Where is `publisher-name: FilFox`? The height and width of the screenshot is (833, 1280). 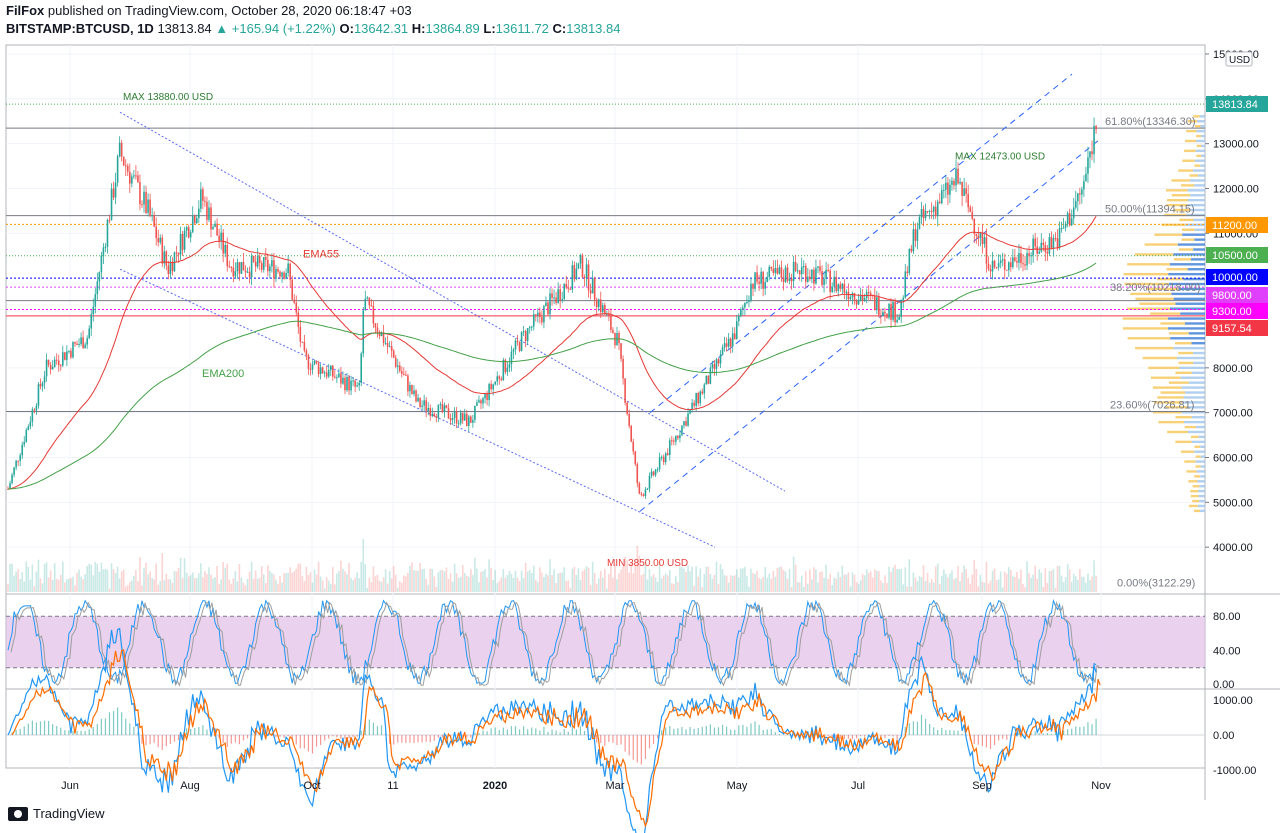
publisher-name: FilFox is located at coordinates (25, 10).